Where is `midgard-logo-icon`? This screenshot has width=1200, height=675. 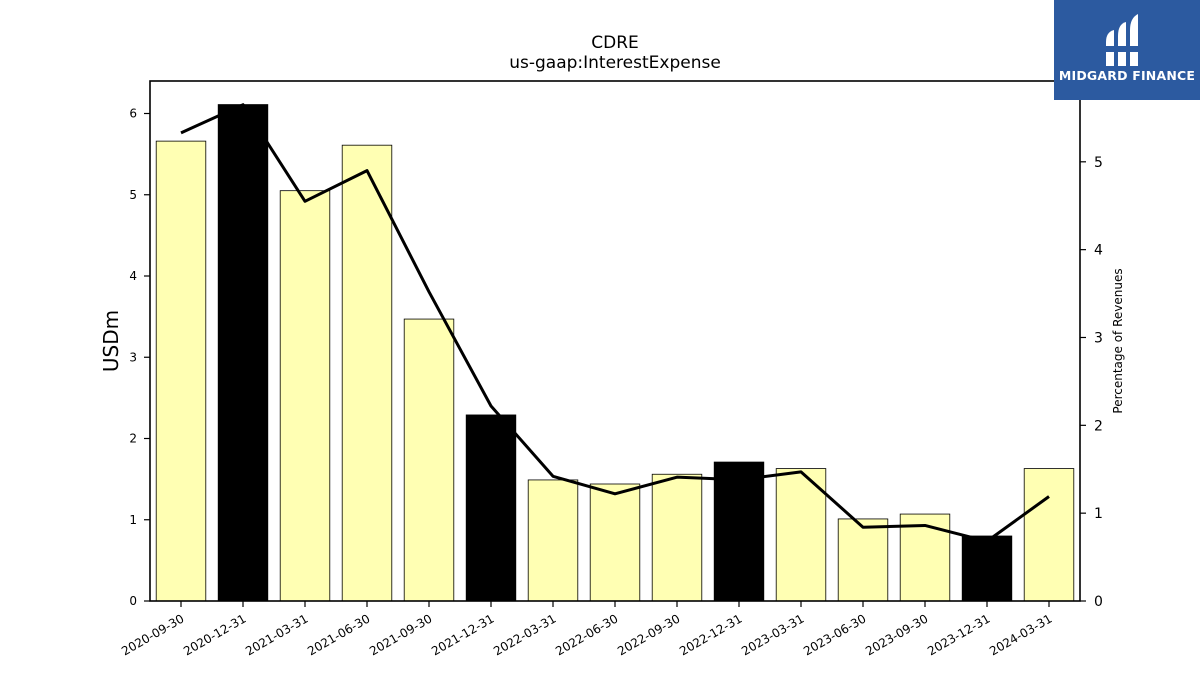
midgard-logo-icon is located at coordinates (1124, 40).